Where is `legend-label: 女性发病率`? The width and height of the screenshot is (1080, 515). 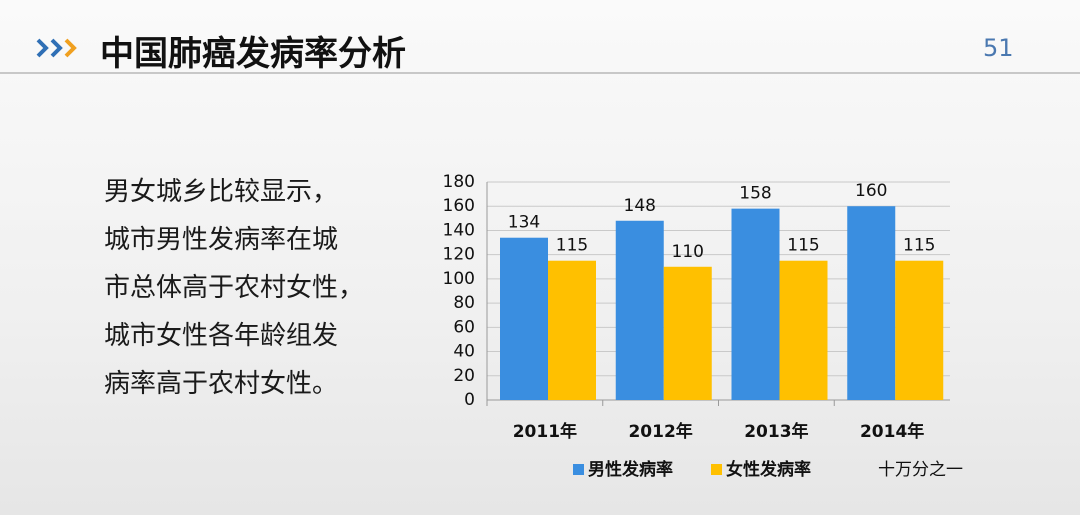
legend-label: 女性发病率 is located at coordinates (768, 469).